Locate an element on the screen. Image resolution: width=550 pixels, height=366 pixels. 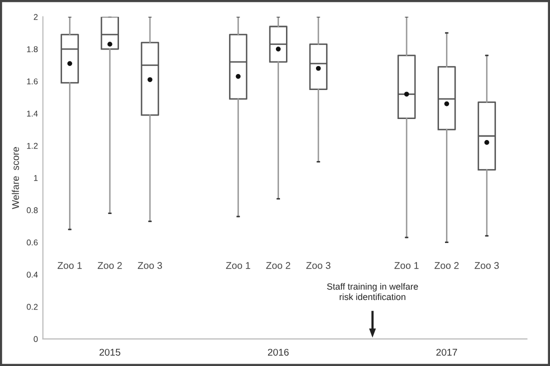
y-tick-label: 0.2 is located at coordinates (32, 307).